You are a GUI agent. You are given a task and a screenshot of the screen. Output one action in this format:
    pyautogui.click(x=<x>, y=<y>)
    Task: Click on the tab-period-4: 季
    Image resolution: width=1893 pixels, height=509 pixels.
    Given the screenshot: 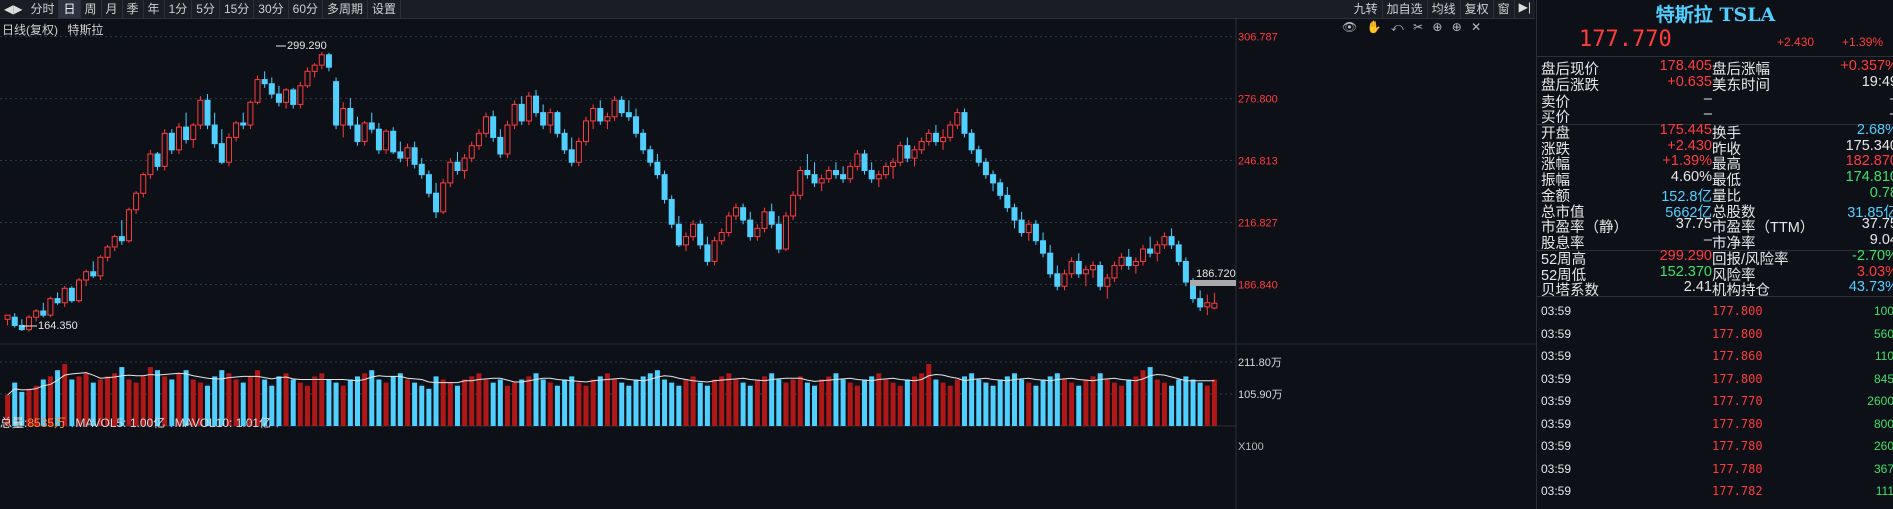 What is the action you would take?
    pyautogui.click(x=133, y=9)
    